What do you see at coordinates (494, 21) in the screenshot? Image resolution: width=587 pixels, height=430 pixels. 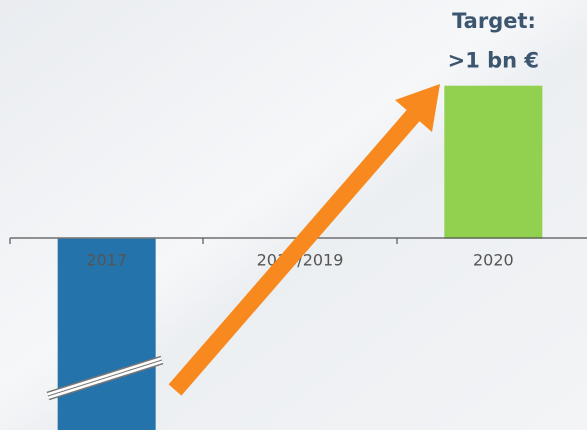 I see `annotation: Target:` at bounding box center [494, 21].